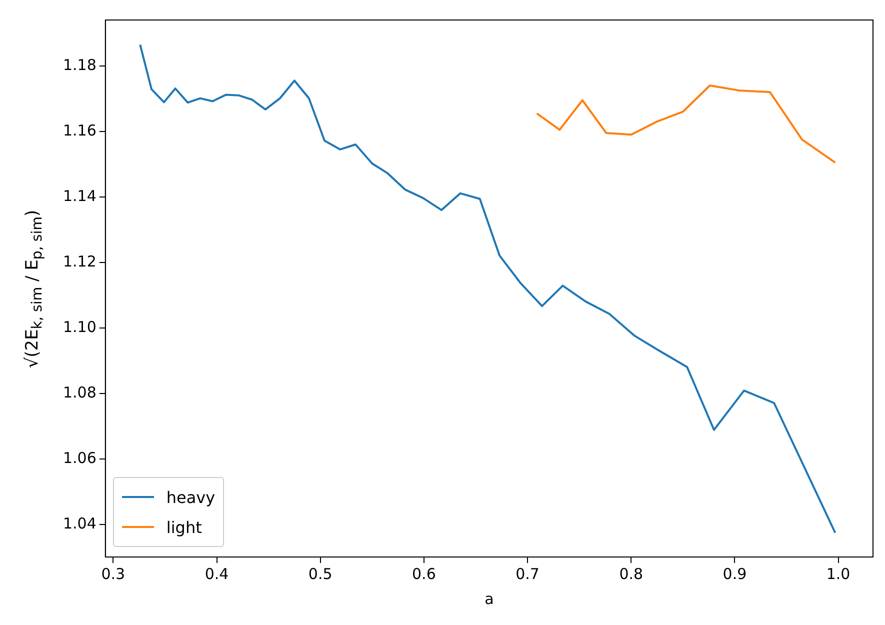 Image resolution: width=885 pixels, height=625 pixels. What do you see at coordinates (191, 497) in the screenshot?
I see `legend-label: heavy` at bounding box center [191, 497].